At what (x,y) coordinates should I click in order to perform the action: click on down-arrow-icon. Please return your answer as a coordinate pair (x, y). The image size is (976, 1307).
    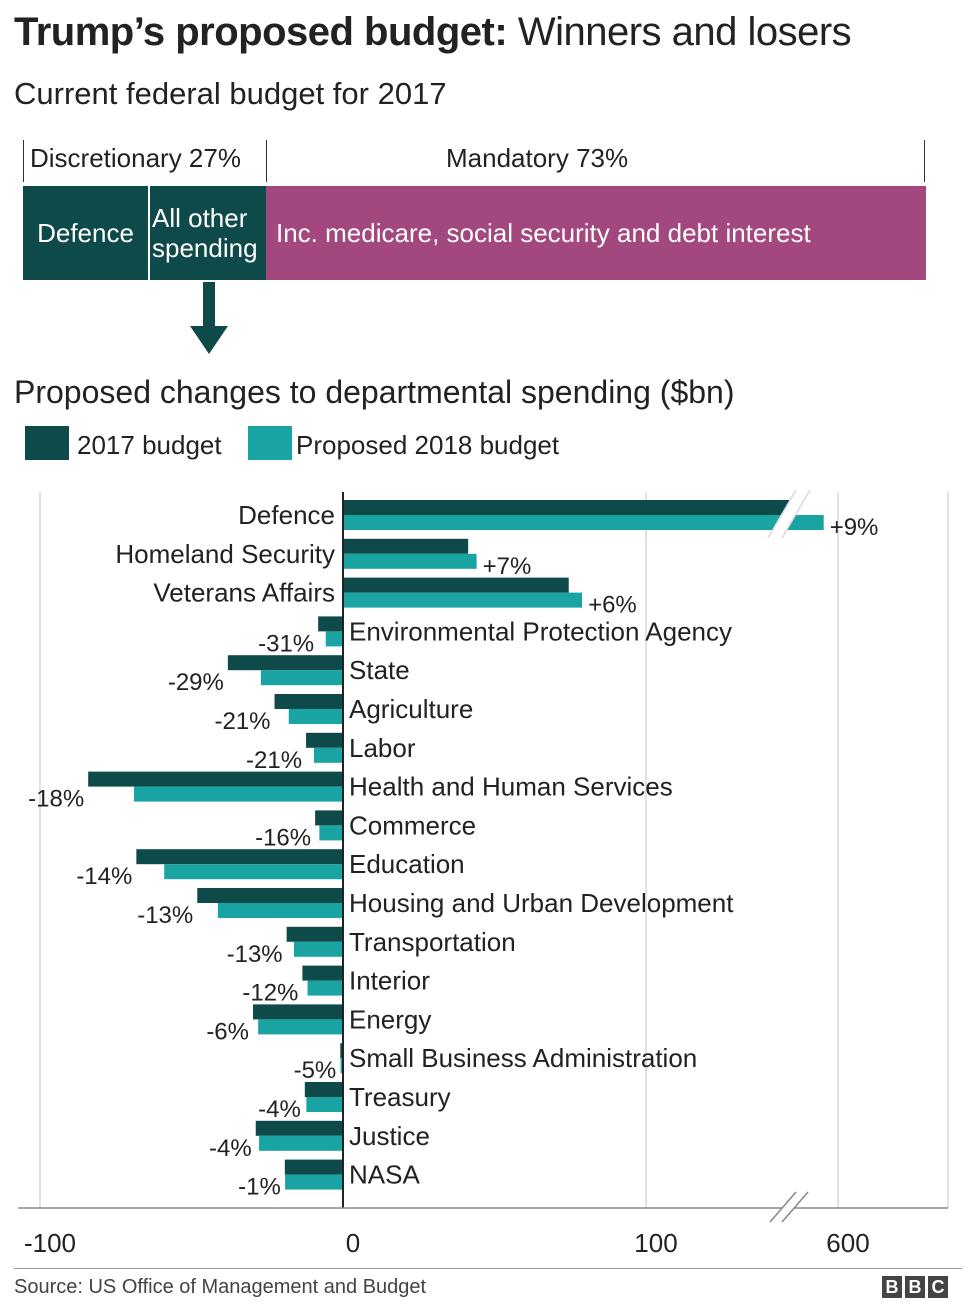
    Looking at the image, I should click on (209, 318).